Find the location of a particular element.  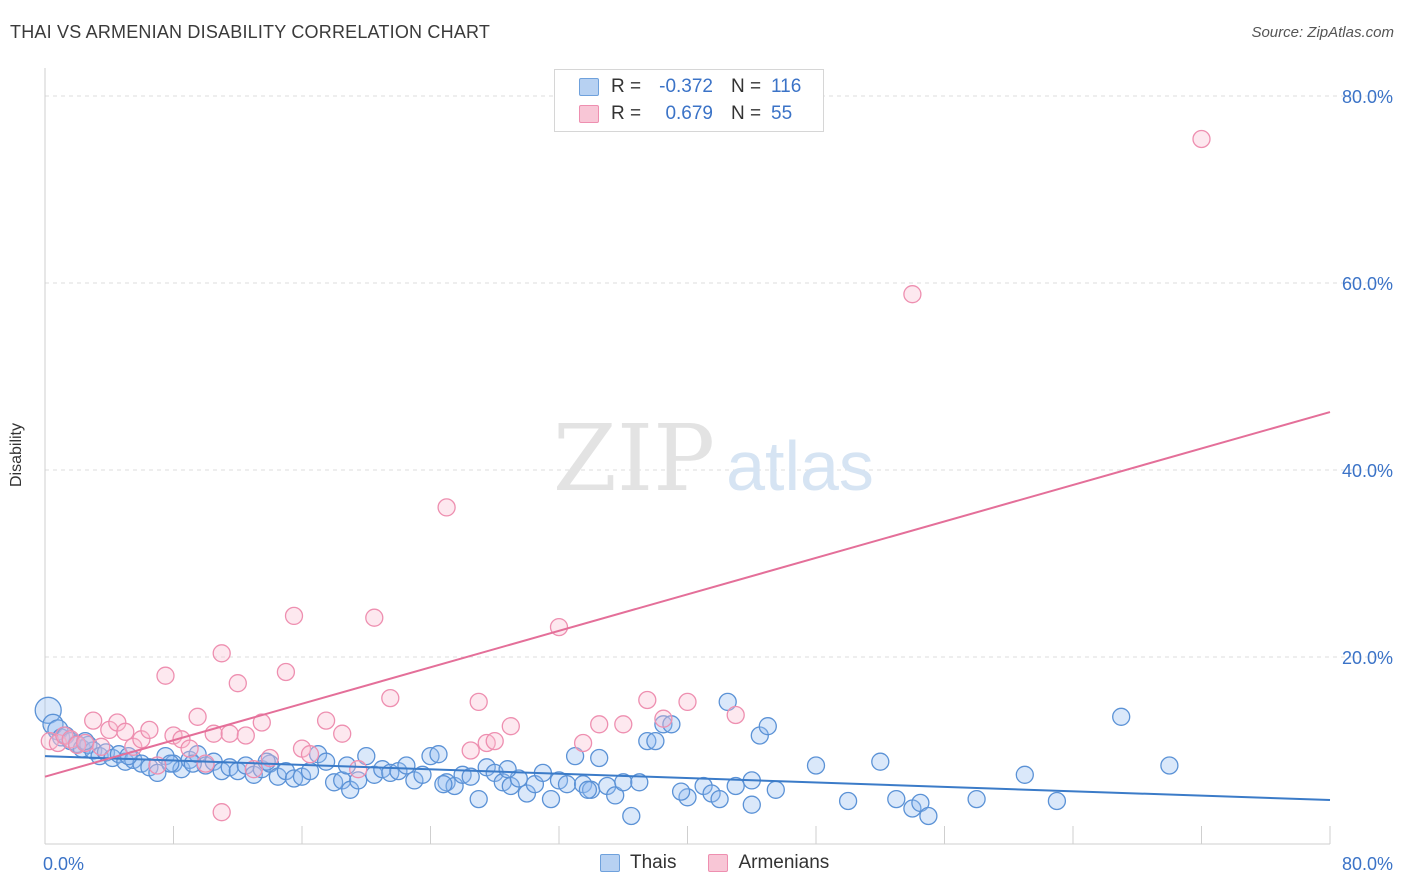

legend-r-value: -0.372 is located at coordinates (686, 86).